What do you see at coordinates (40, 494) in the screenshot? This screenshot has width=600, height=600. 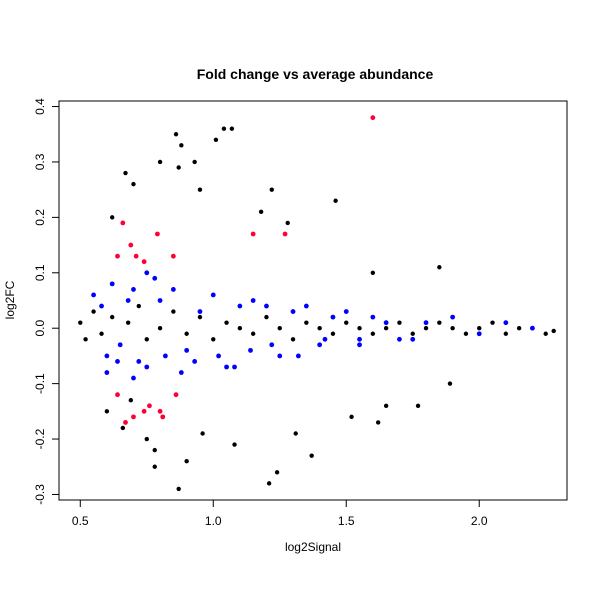 I see `y-tick-label: -0.3` at bounding box center [40, 494].